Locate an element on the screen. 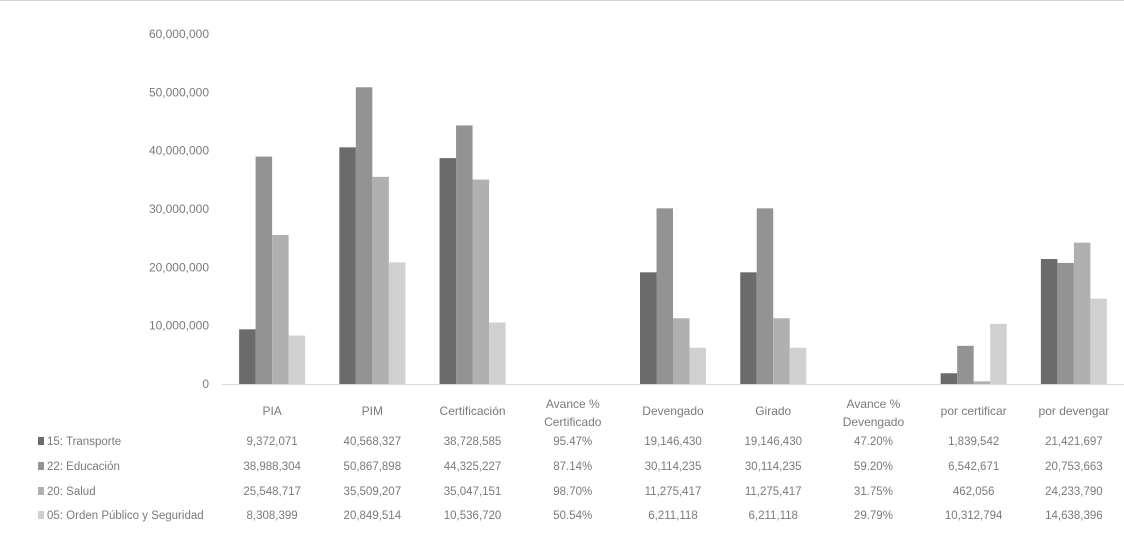 Image resolution: width=1124 pixels, height=551 pixels. data-table-cell: 31.75% is located at coordinates (873, 492).